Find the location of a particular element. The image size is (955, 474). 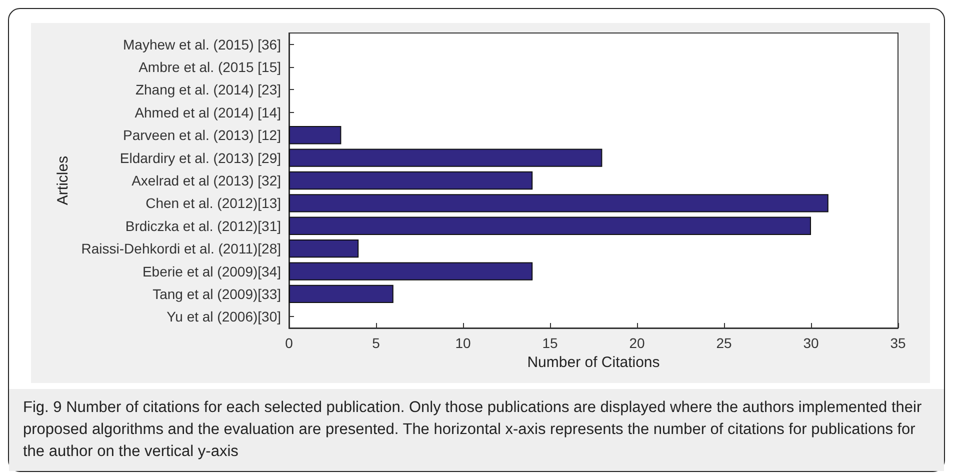

x-axis-title: Number of Citations is located at coordinates (593, 362).